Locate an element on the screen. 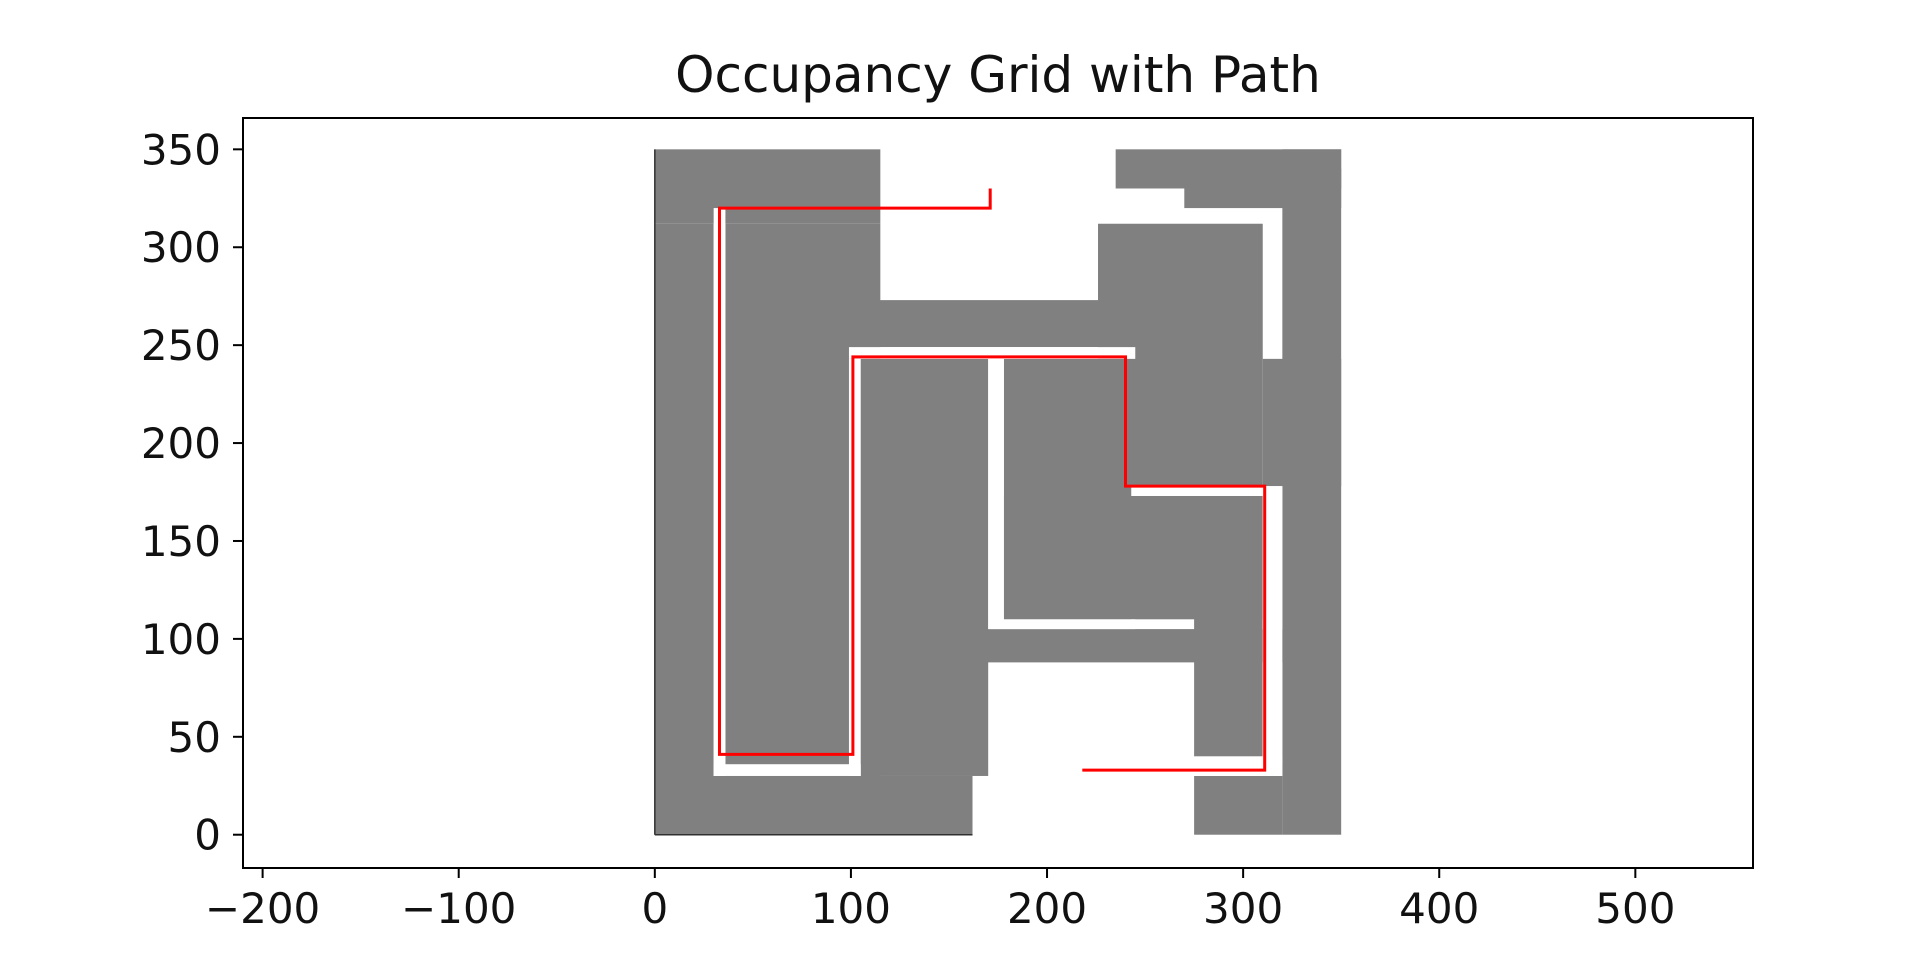  x-axis: −200 −100 0 100 200 300 400 500 is located at coordinates (940, 900).